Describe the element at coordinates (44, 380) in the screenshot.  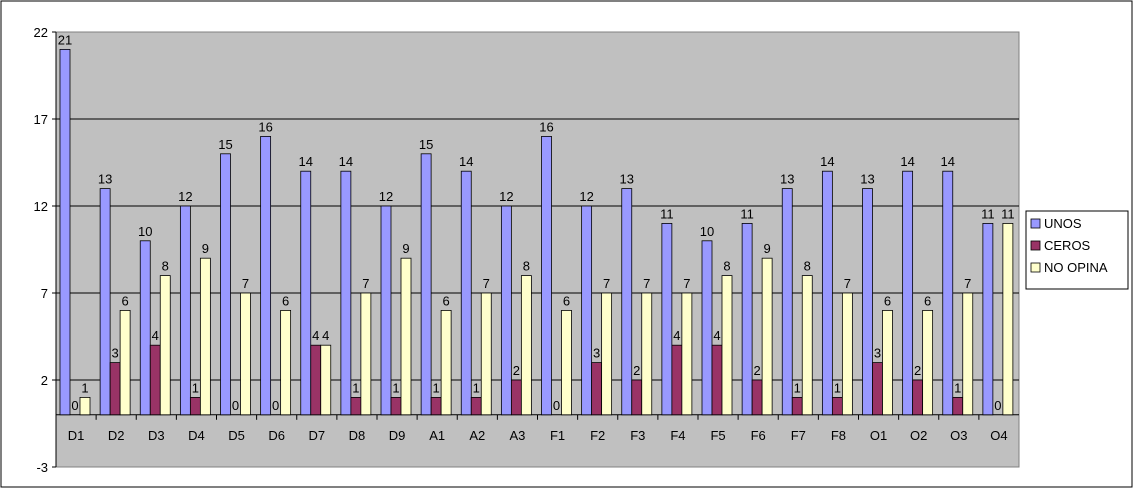
I see `y-tick-label: 2` at that location.